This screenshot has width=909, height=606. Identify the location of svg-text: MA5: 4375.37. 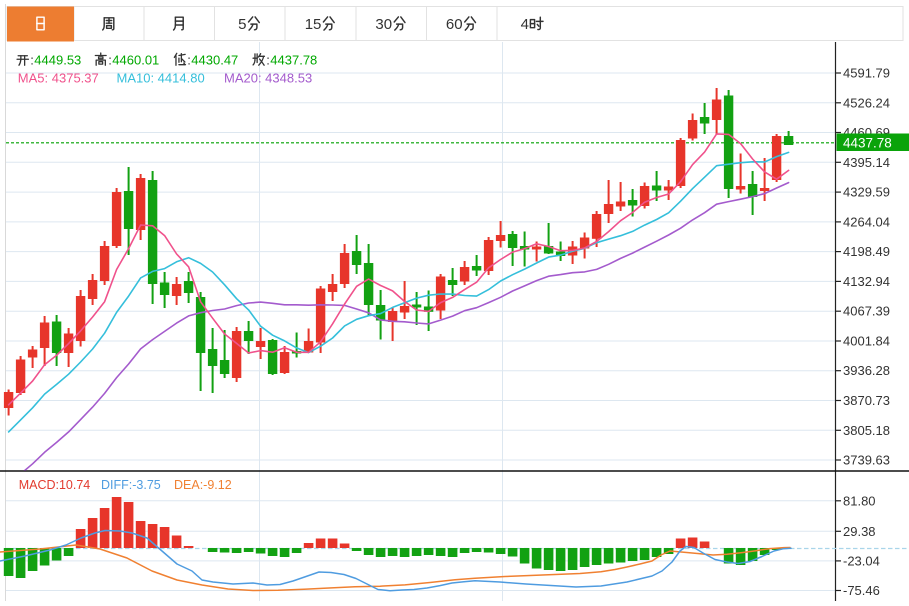
(58, 77).